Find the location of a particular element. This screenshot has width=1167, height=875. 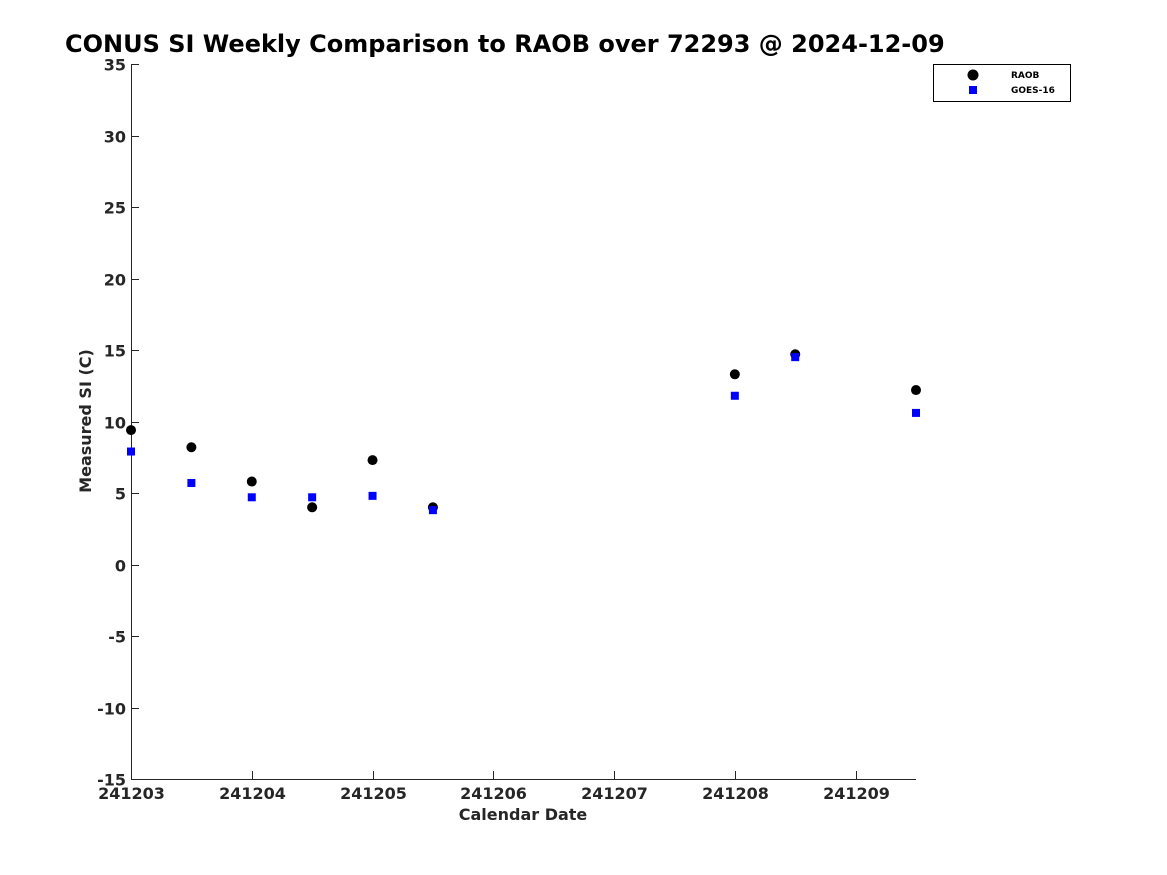

y-axis-ticks: 35 30 25 20 15 10 5 0 -5 -10 -15 is located at coordinates (118, 423).